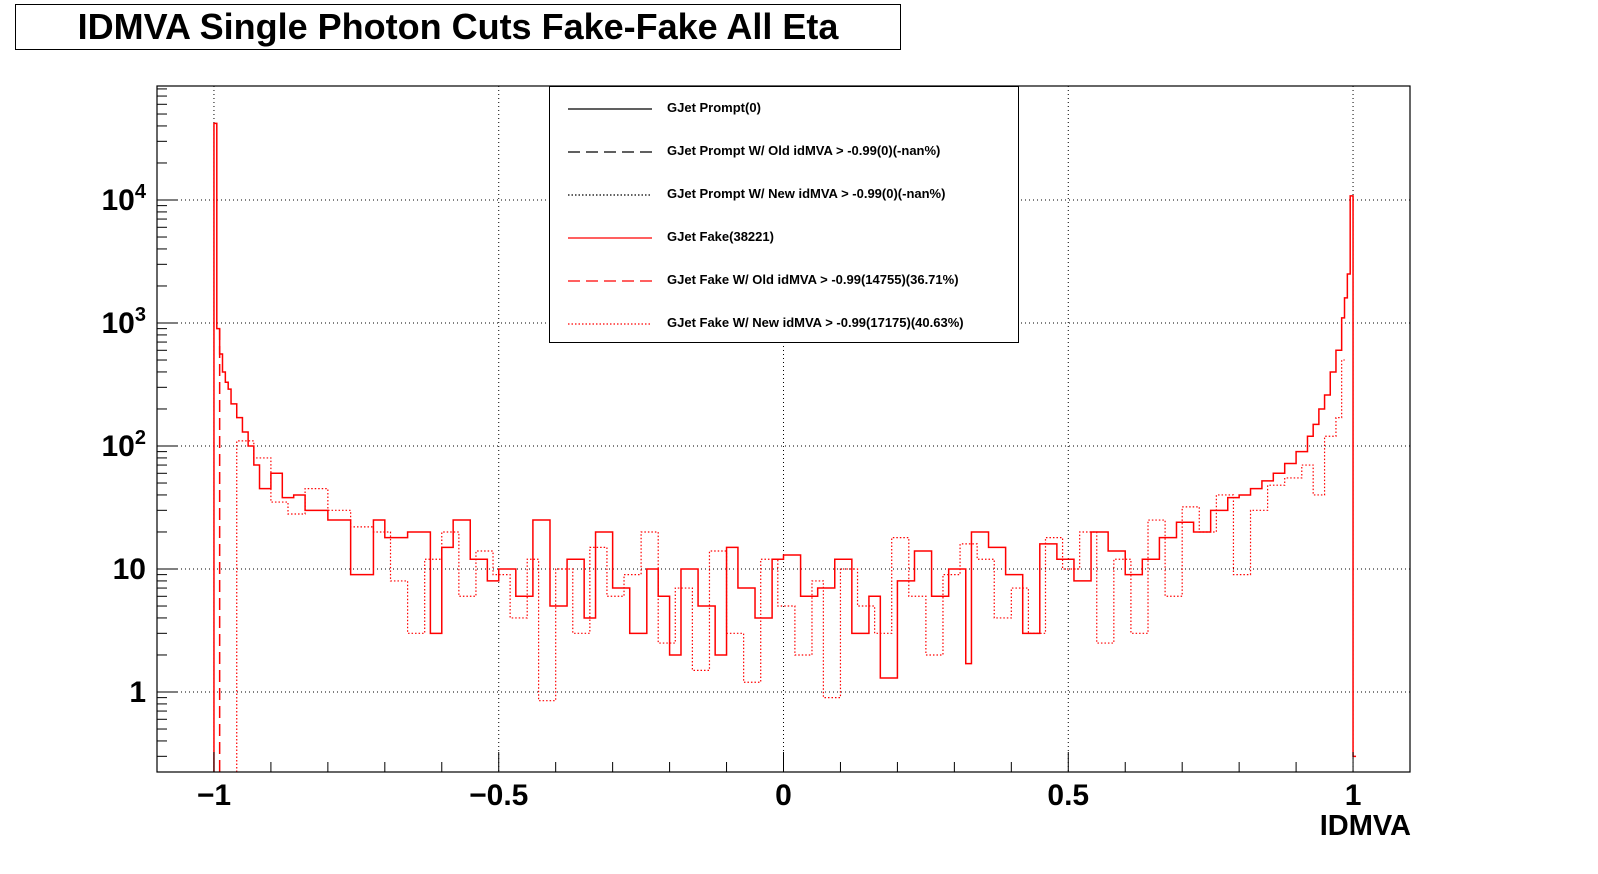 This screenshot has height=874, width=1598. I want to click on y-tick-label-4: 10⁴, so click(124, 199).